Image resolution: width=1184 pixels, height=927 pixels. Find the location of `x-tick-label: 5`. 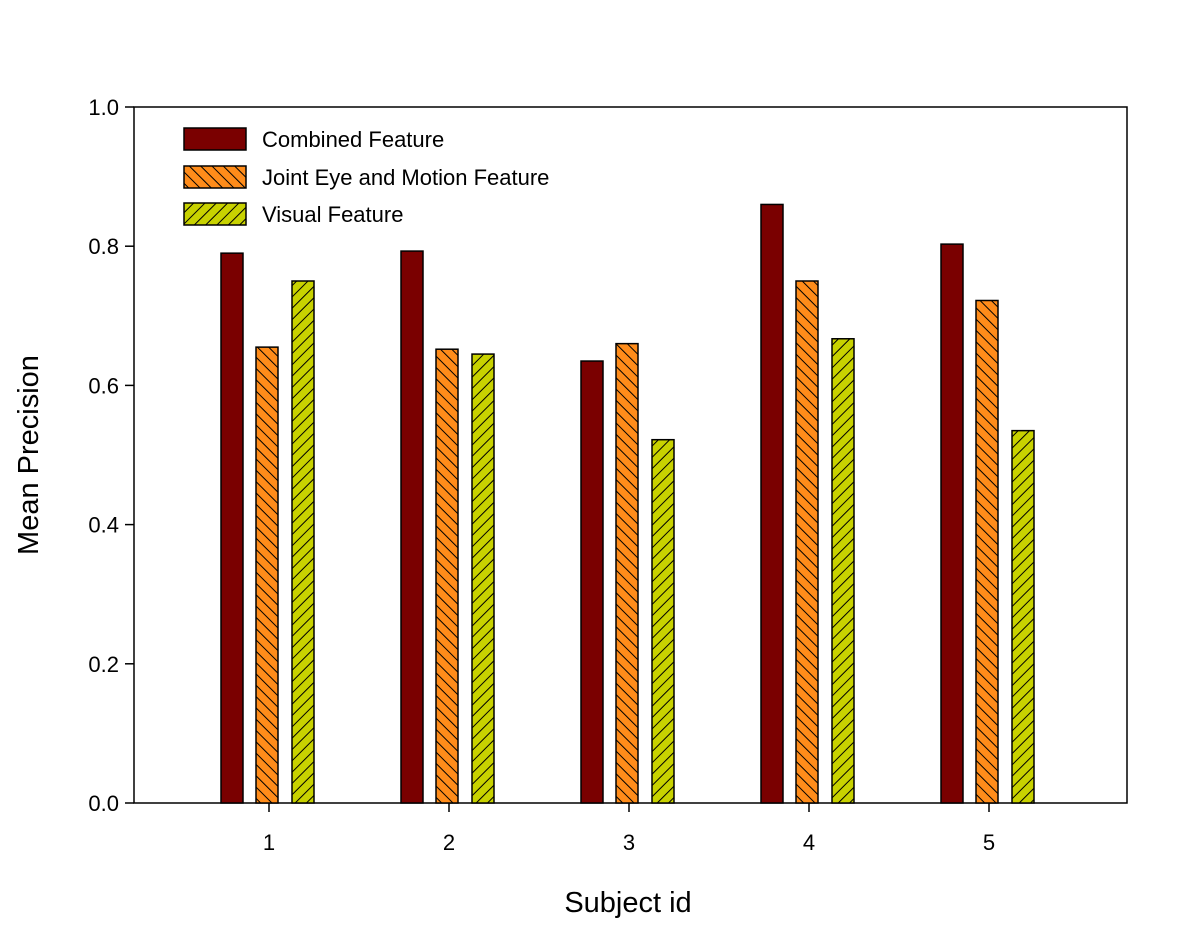

x-tick-label: 5 is located at coordinates (989, 842).